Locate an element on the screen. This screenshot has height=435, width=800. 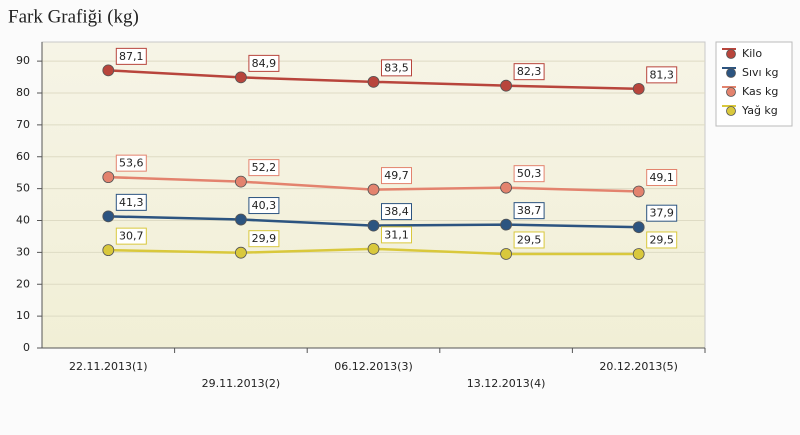
data-label: 49,1 is located at coordinates (661, 177).